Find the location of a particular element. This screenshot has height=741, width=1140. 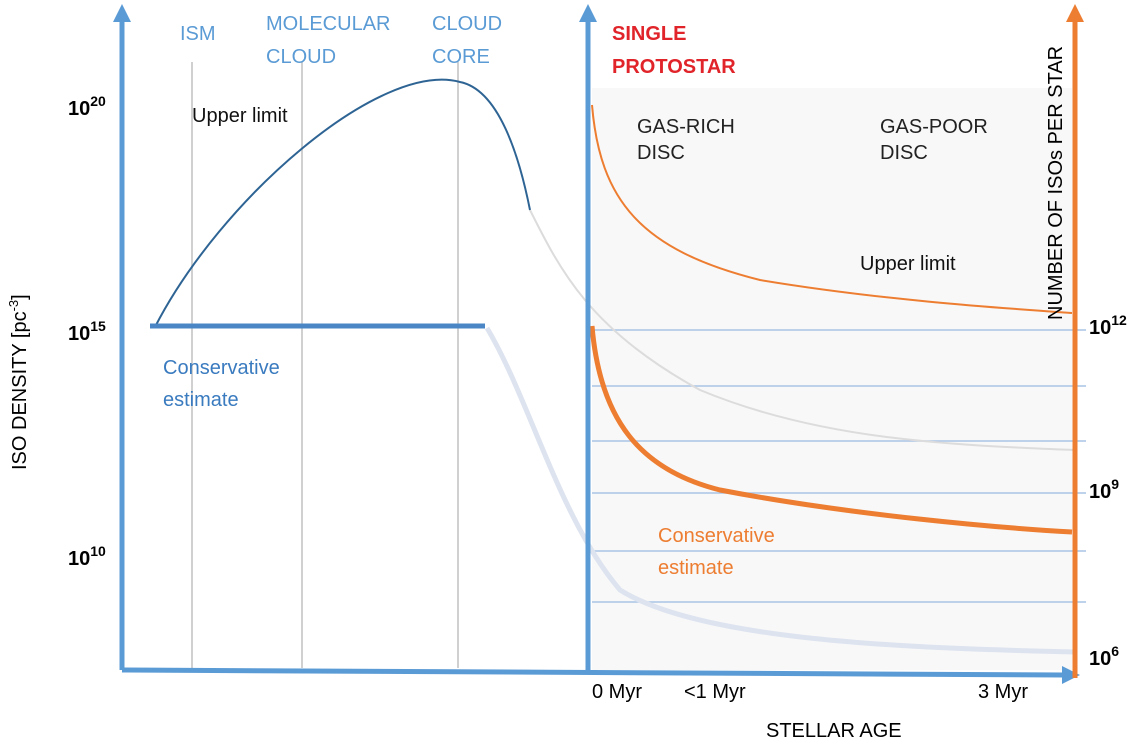

y2-tick-label: 10⁹ is located at coordinates (1104, 489).